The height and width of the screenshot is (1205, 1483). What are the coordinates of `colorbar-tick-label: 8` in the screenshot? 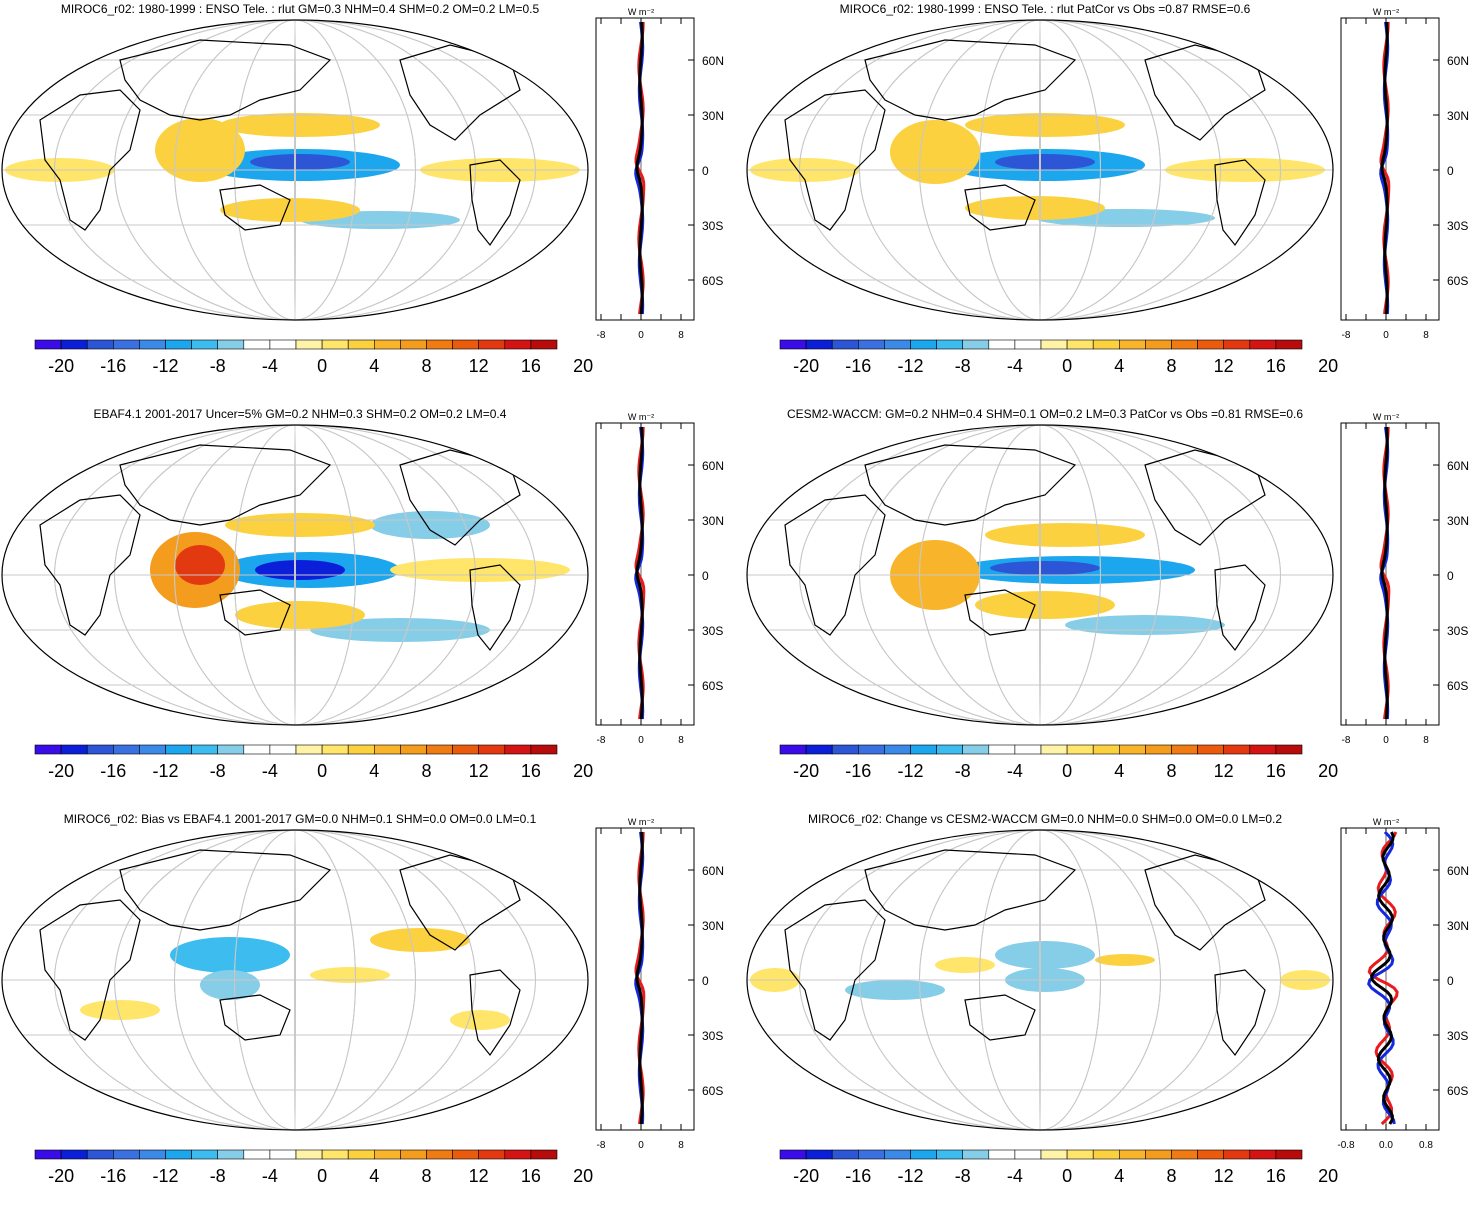 It's located at (1171, 366).